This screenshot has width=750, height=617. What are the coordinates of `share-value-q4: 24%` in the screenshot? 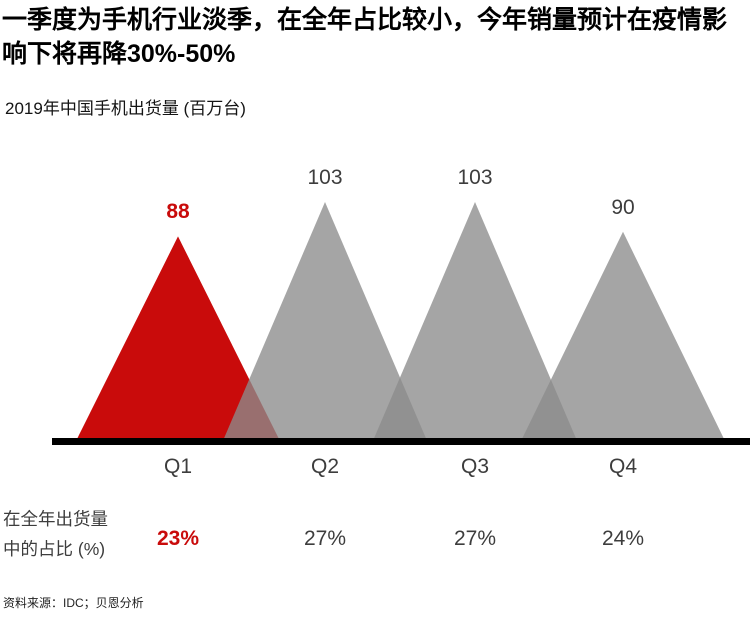 It's located at (623, 538).